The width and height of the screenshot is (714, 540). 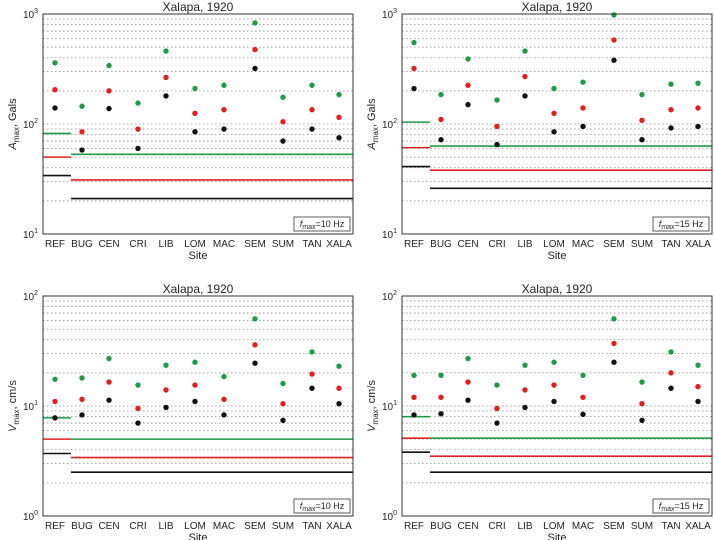 What do you see at coordinates (525, 51) in the screenshot?
I see `data-point-green-lib` at bounding box center [525, 51].